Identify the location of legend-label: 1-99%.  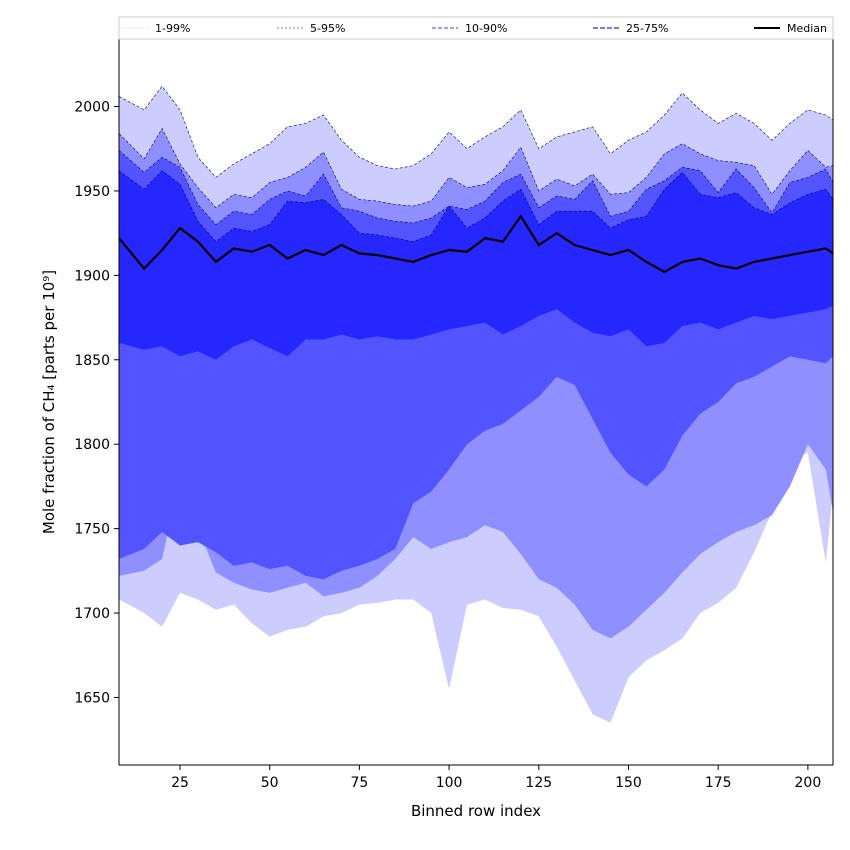
(172, 28).